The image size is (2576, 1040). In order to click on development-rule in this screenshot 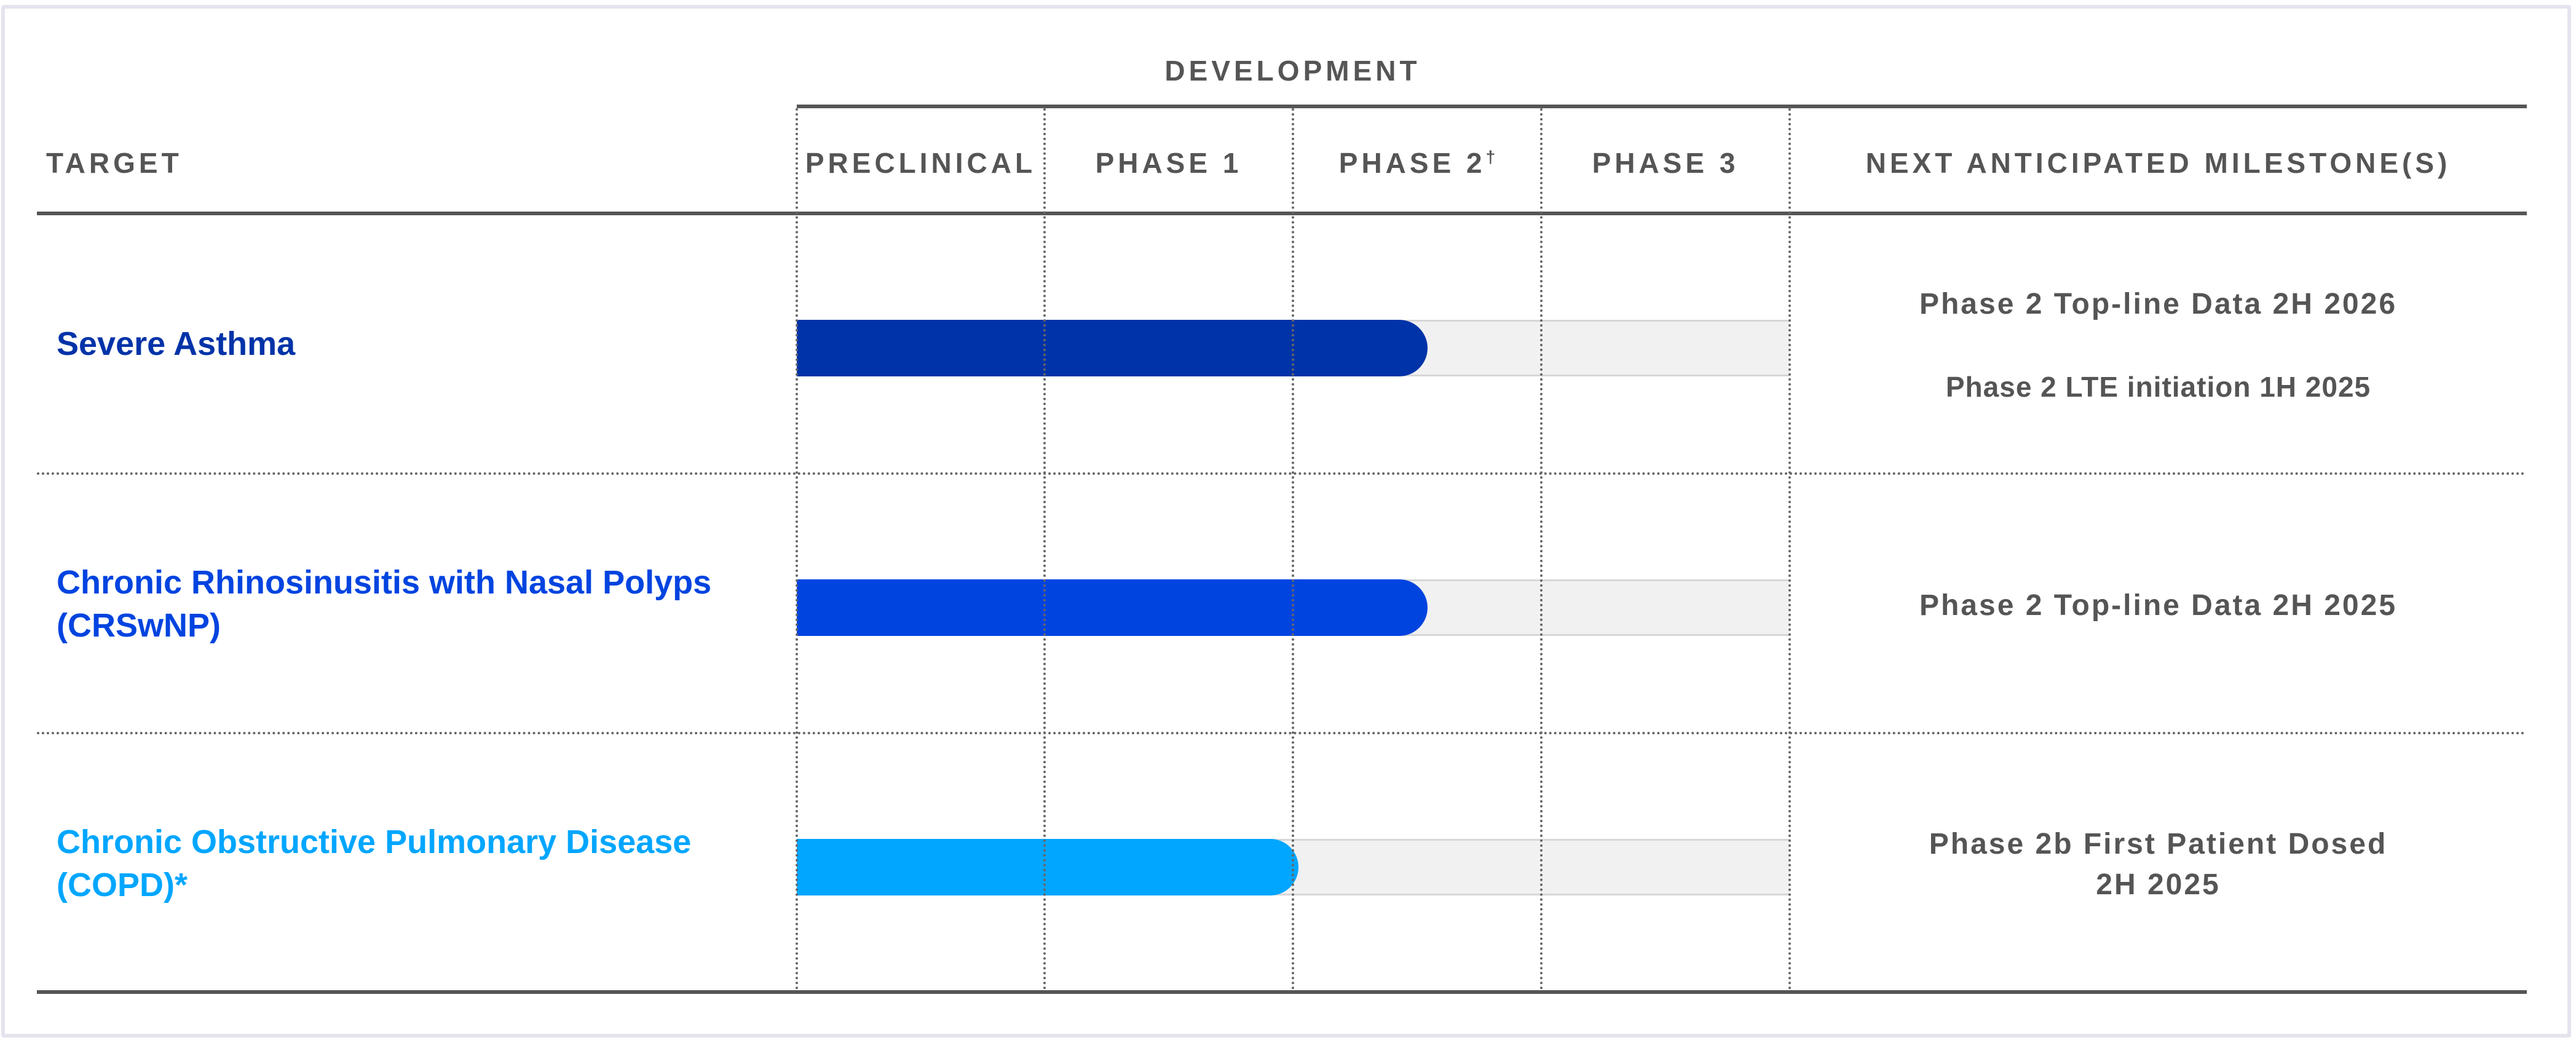, I will do `click(1662, 106)`.